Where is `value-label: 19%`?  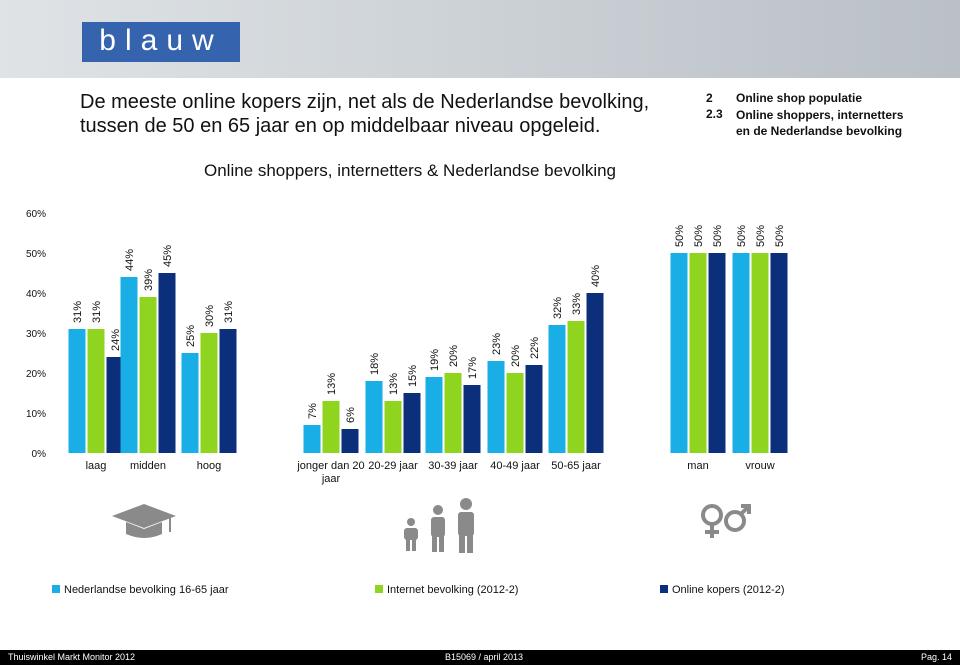 value-label: 19% is located at coordinates (435, 360).